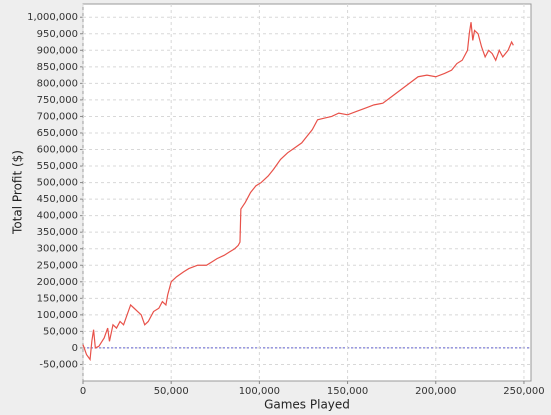  I want to click on y-tick-label: 900,000, so click(57, 50).